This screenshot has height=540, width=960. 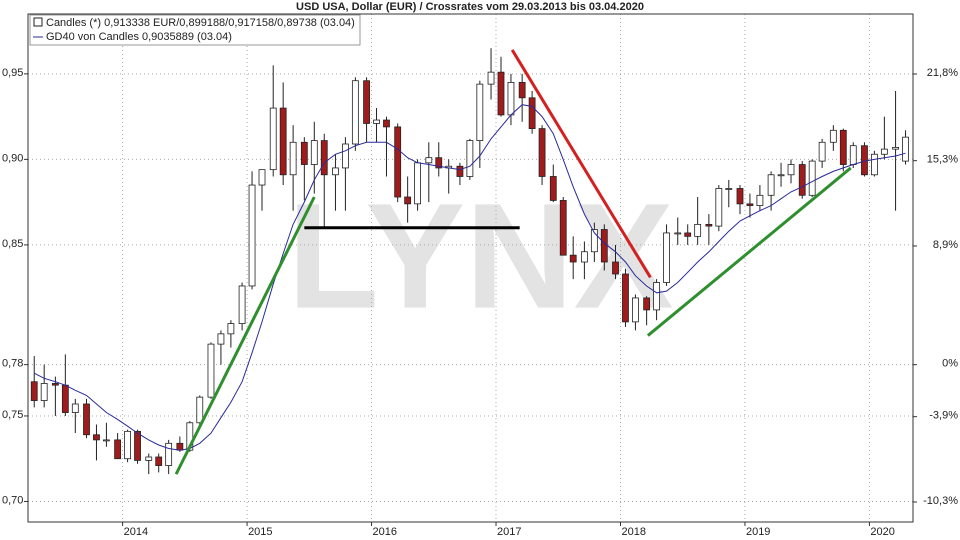 What do you see at coordinates (12, 364) in the screenshot?
I see `y-tick-label: 0,78` at bounding box center [12, 364].